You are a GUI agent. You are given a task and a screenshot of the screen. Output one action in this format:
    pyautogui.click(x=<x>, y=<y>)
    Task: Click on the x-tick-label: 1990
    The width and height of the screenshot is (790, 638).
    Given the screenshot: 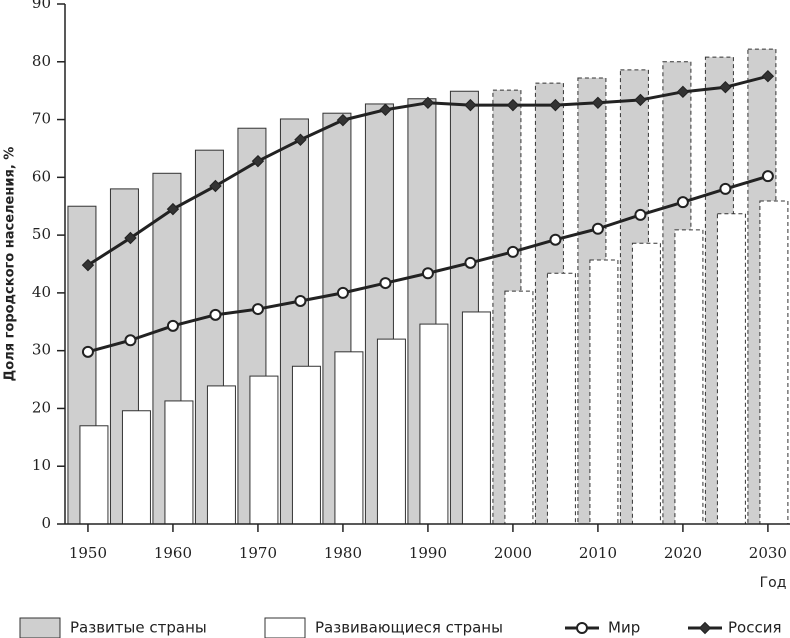 What is the action you would take?
    pyautogui.click(x=428, y=553)
    